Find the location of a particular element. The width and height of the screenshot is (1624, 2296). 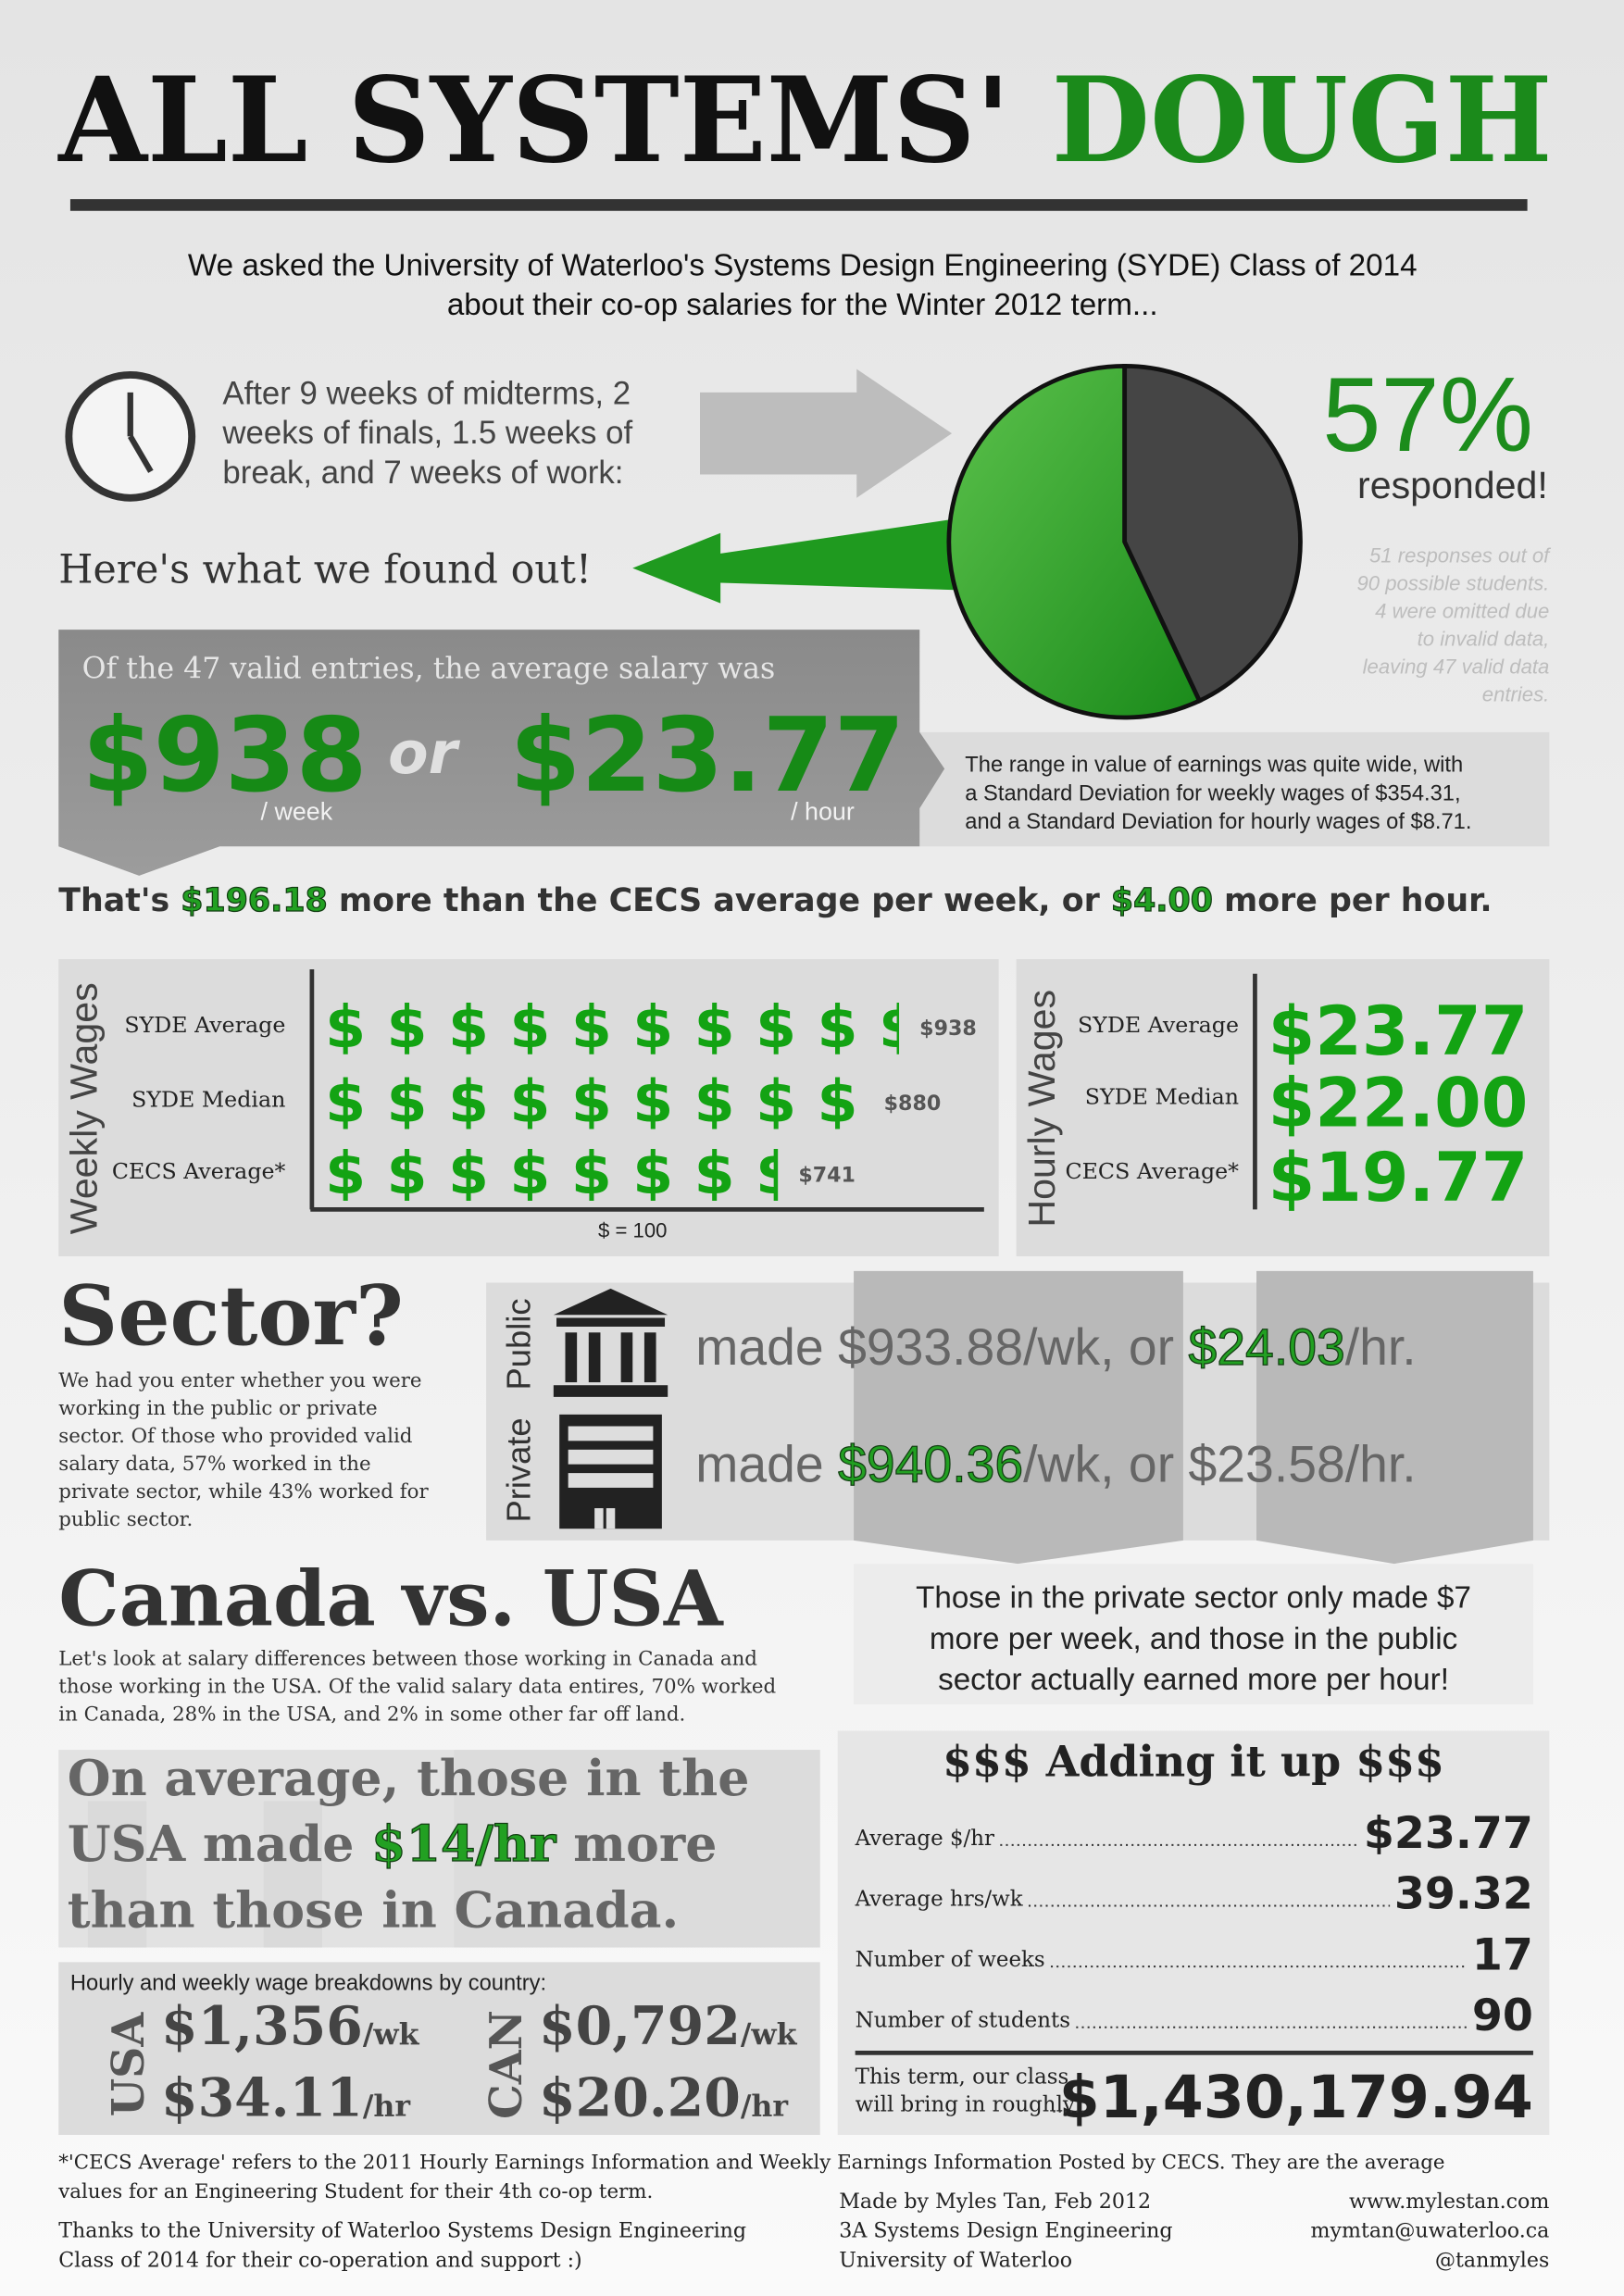

text-part: made $933.88/wk, or is located at coordinates (941, 1347).